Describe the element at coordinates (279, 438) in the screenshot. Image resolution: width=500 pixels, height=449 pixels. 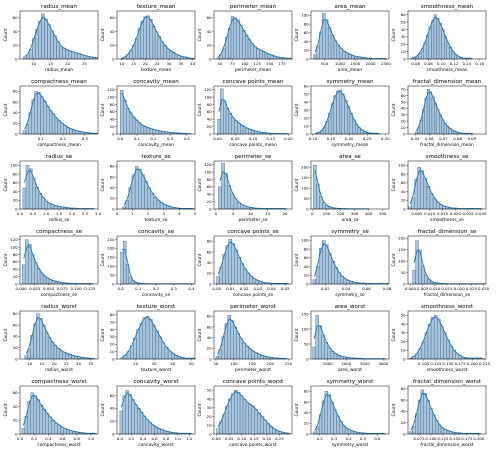
I see `x-tick-label: 0.25` at that location.